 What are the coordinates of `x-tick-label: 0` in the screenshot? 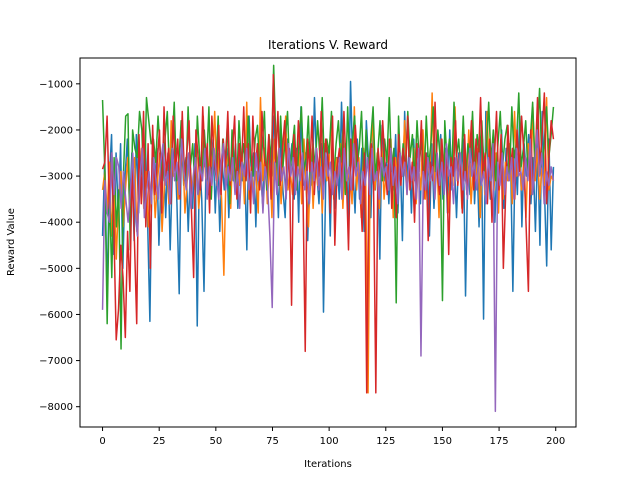 It's located at (102, 441).